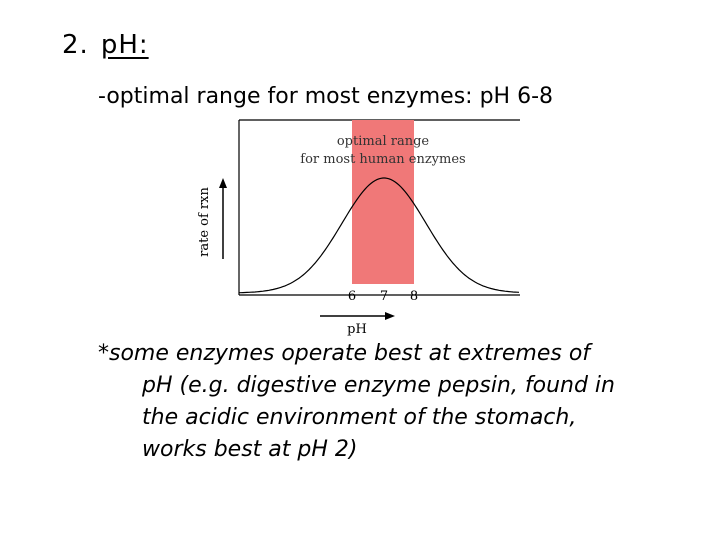 Image resolution: width=720 pixels, height=540 pixels. I want to click on tick-label-8: 8, so click(414, 296).